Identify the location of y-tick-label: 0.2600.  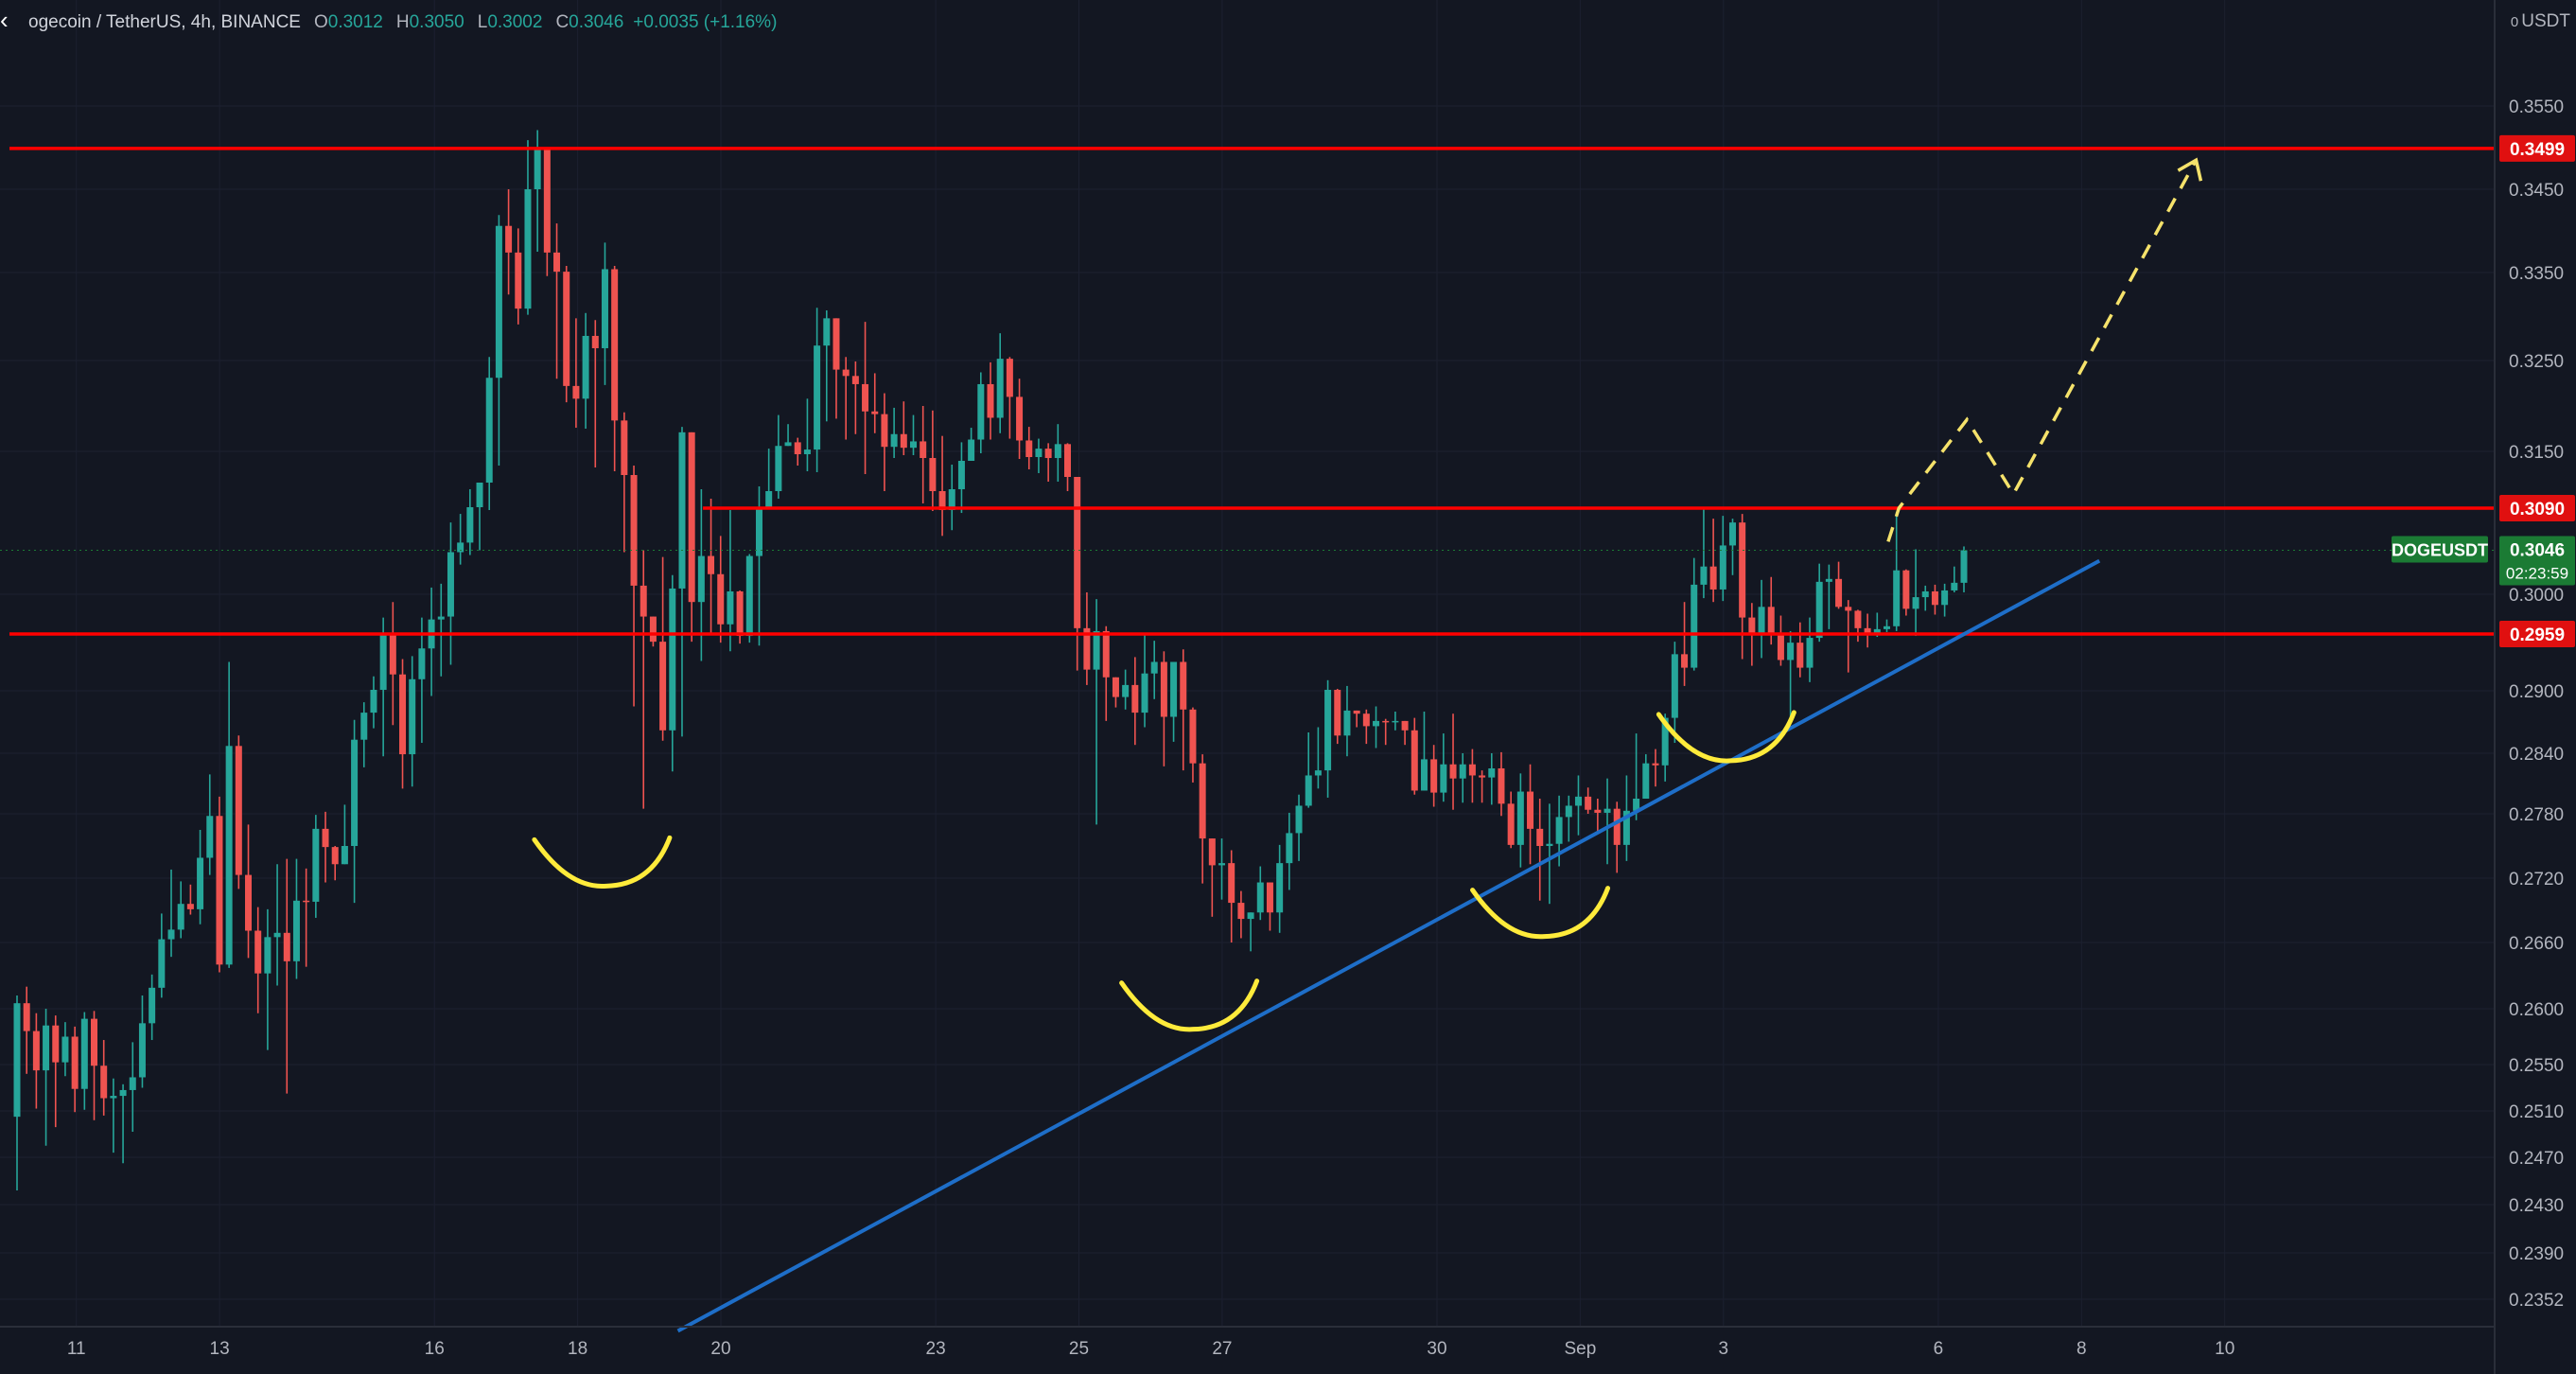
(2536, 1010).